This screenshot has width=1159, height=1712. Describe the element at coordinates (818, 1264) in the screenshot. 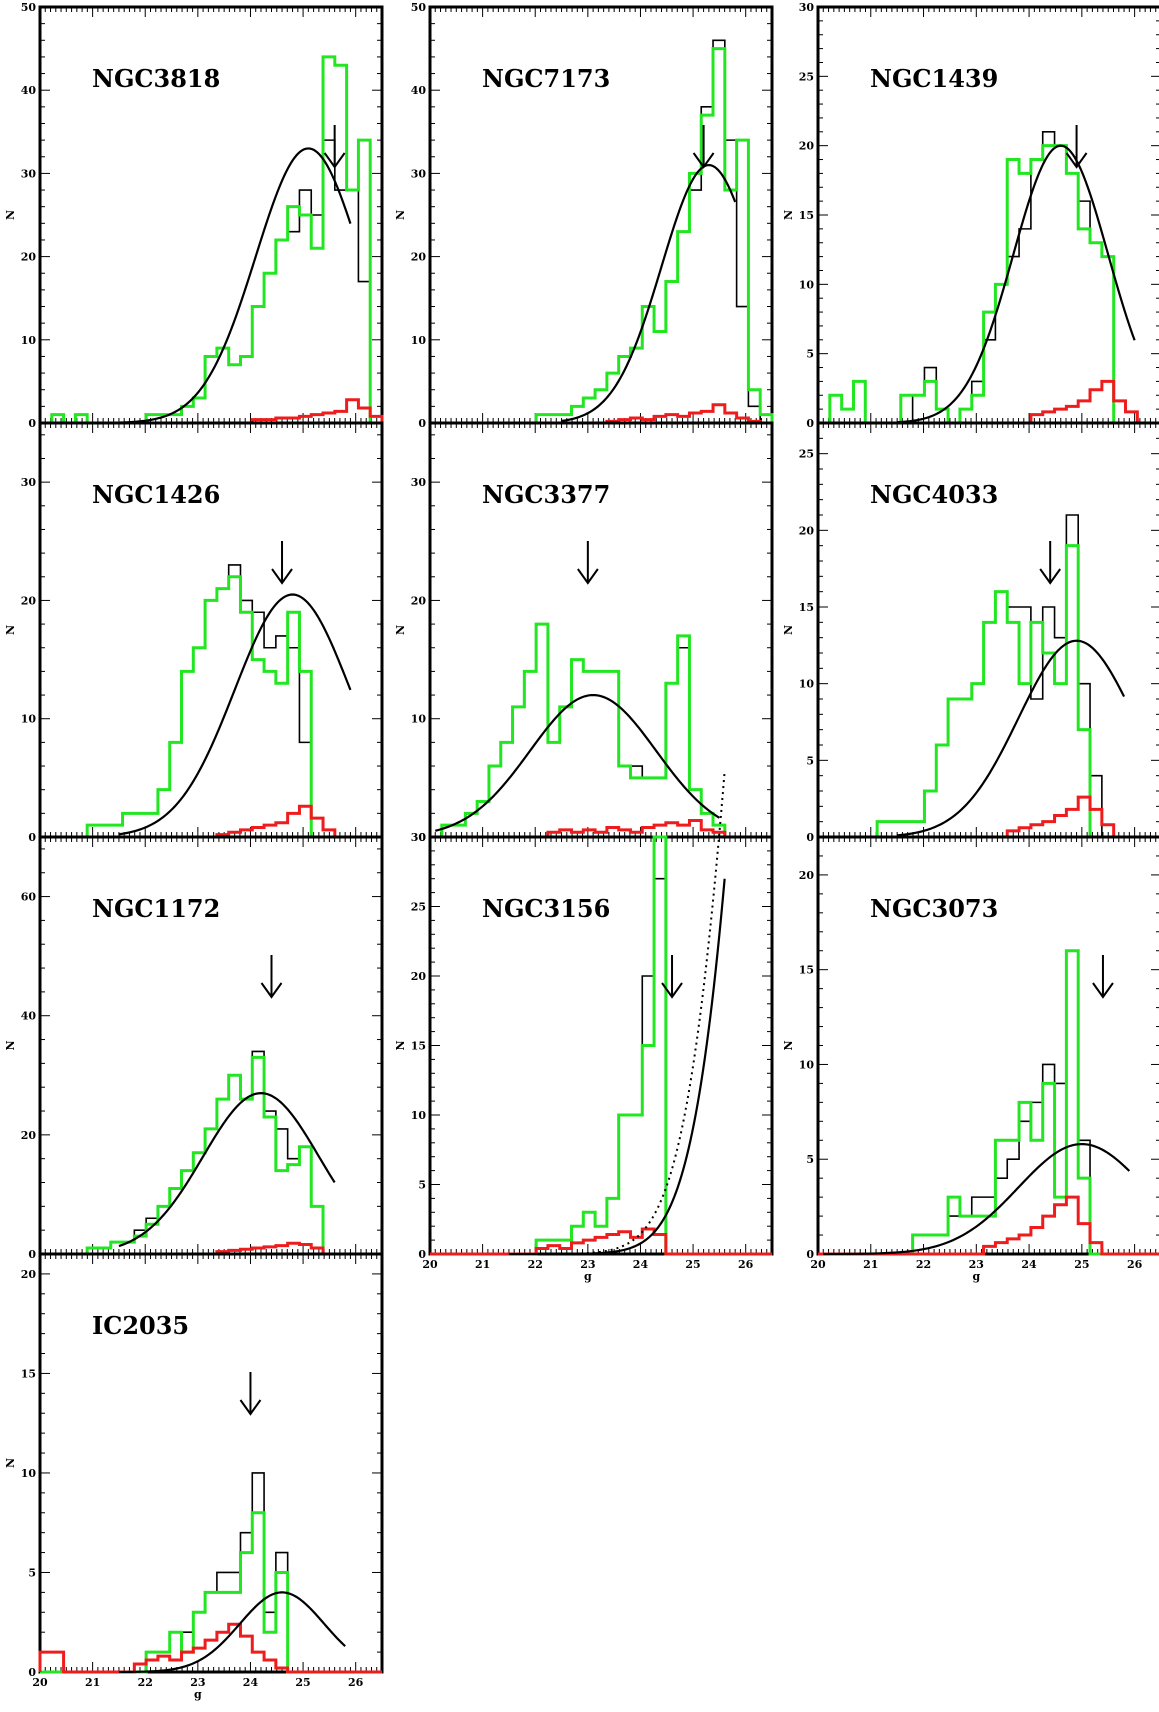

I see `x-tick-label: 20` at that location.